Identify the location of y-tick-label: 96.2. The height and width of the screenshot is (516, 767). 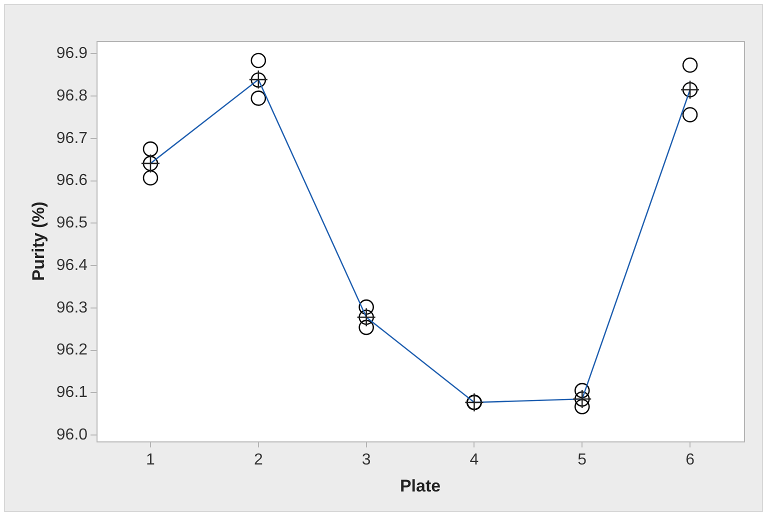
(72, 350).